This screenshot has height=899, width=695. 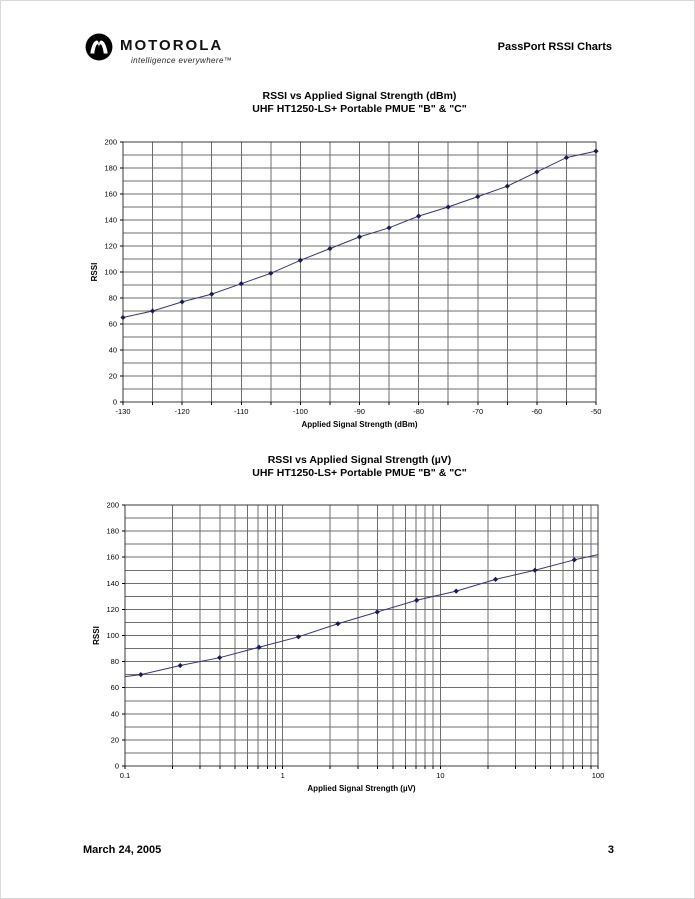 I want to click on svg-text: 1, so click(x=283, y=775).